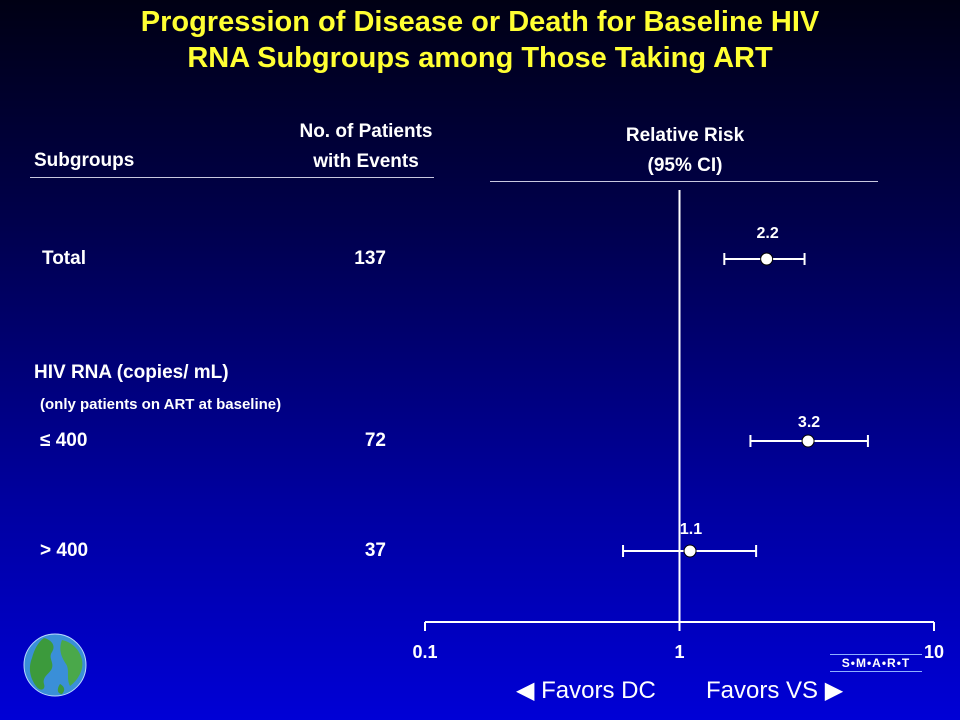 The image size is (960, 720). Describe the element at coordinates (370, 258) in the screenshot. I see `row-count-total: 137` at that location.